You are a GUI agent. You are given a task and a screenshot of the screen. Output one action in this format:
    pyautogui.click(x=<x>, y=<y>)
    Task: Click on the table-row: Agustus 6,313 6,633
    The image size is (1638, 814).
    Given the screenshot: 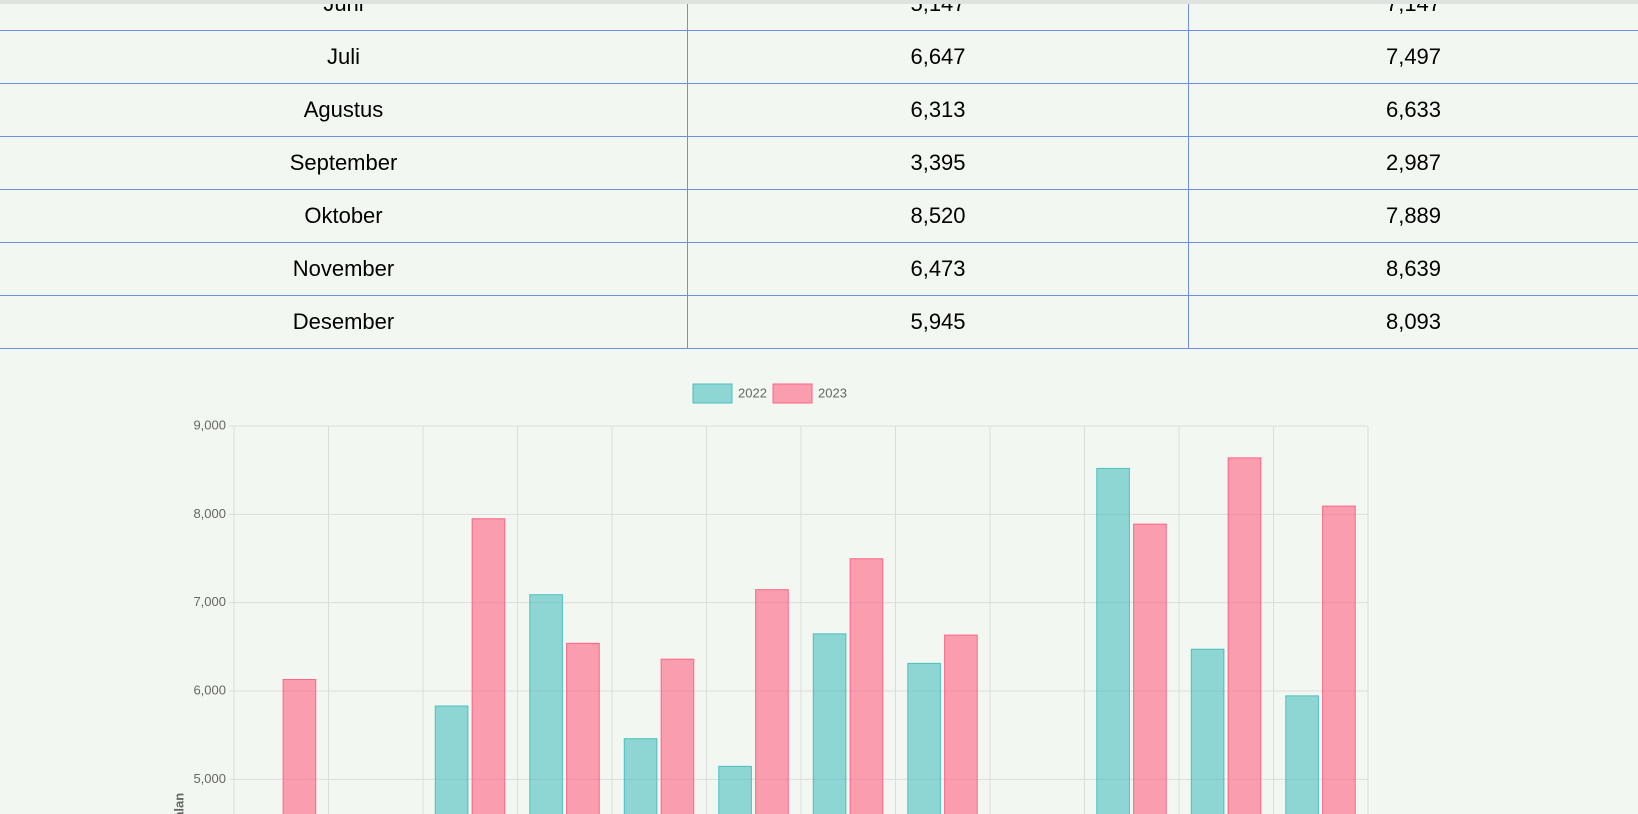 What is the action you would take?
    pyautogui.click(x=819, y=110)
    